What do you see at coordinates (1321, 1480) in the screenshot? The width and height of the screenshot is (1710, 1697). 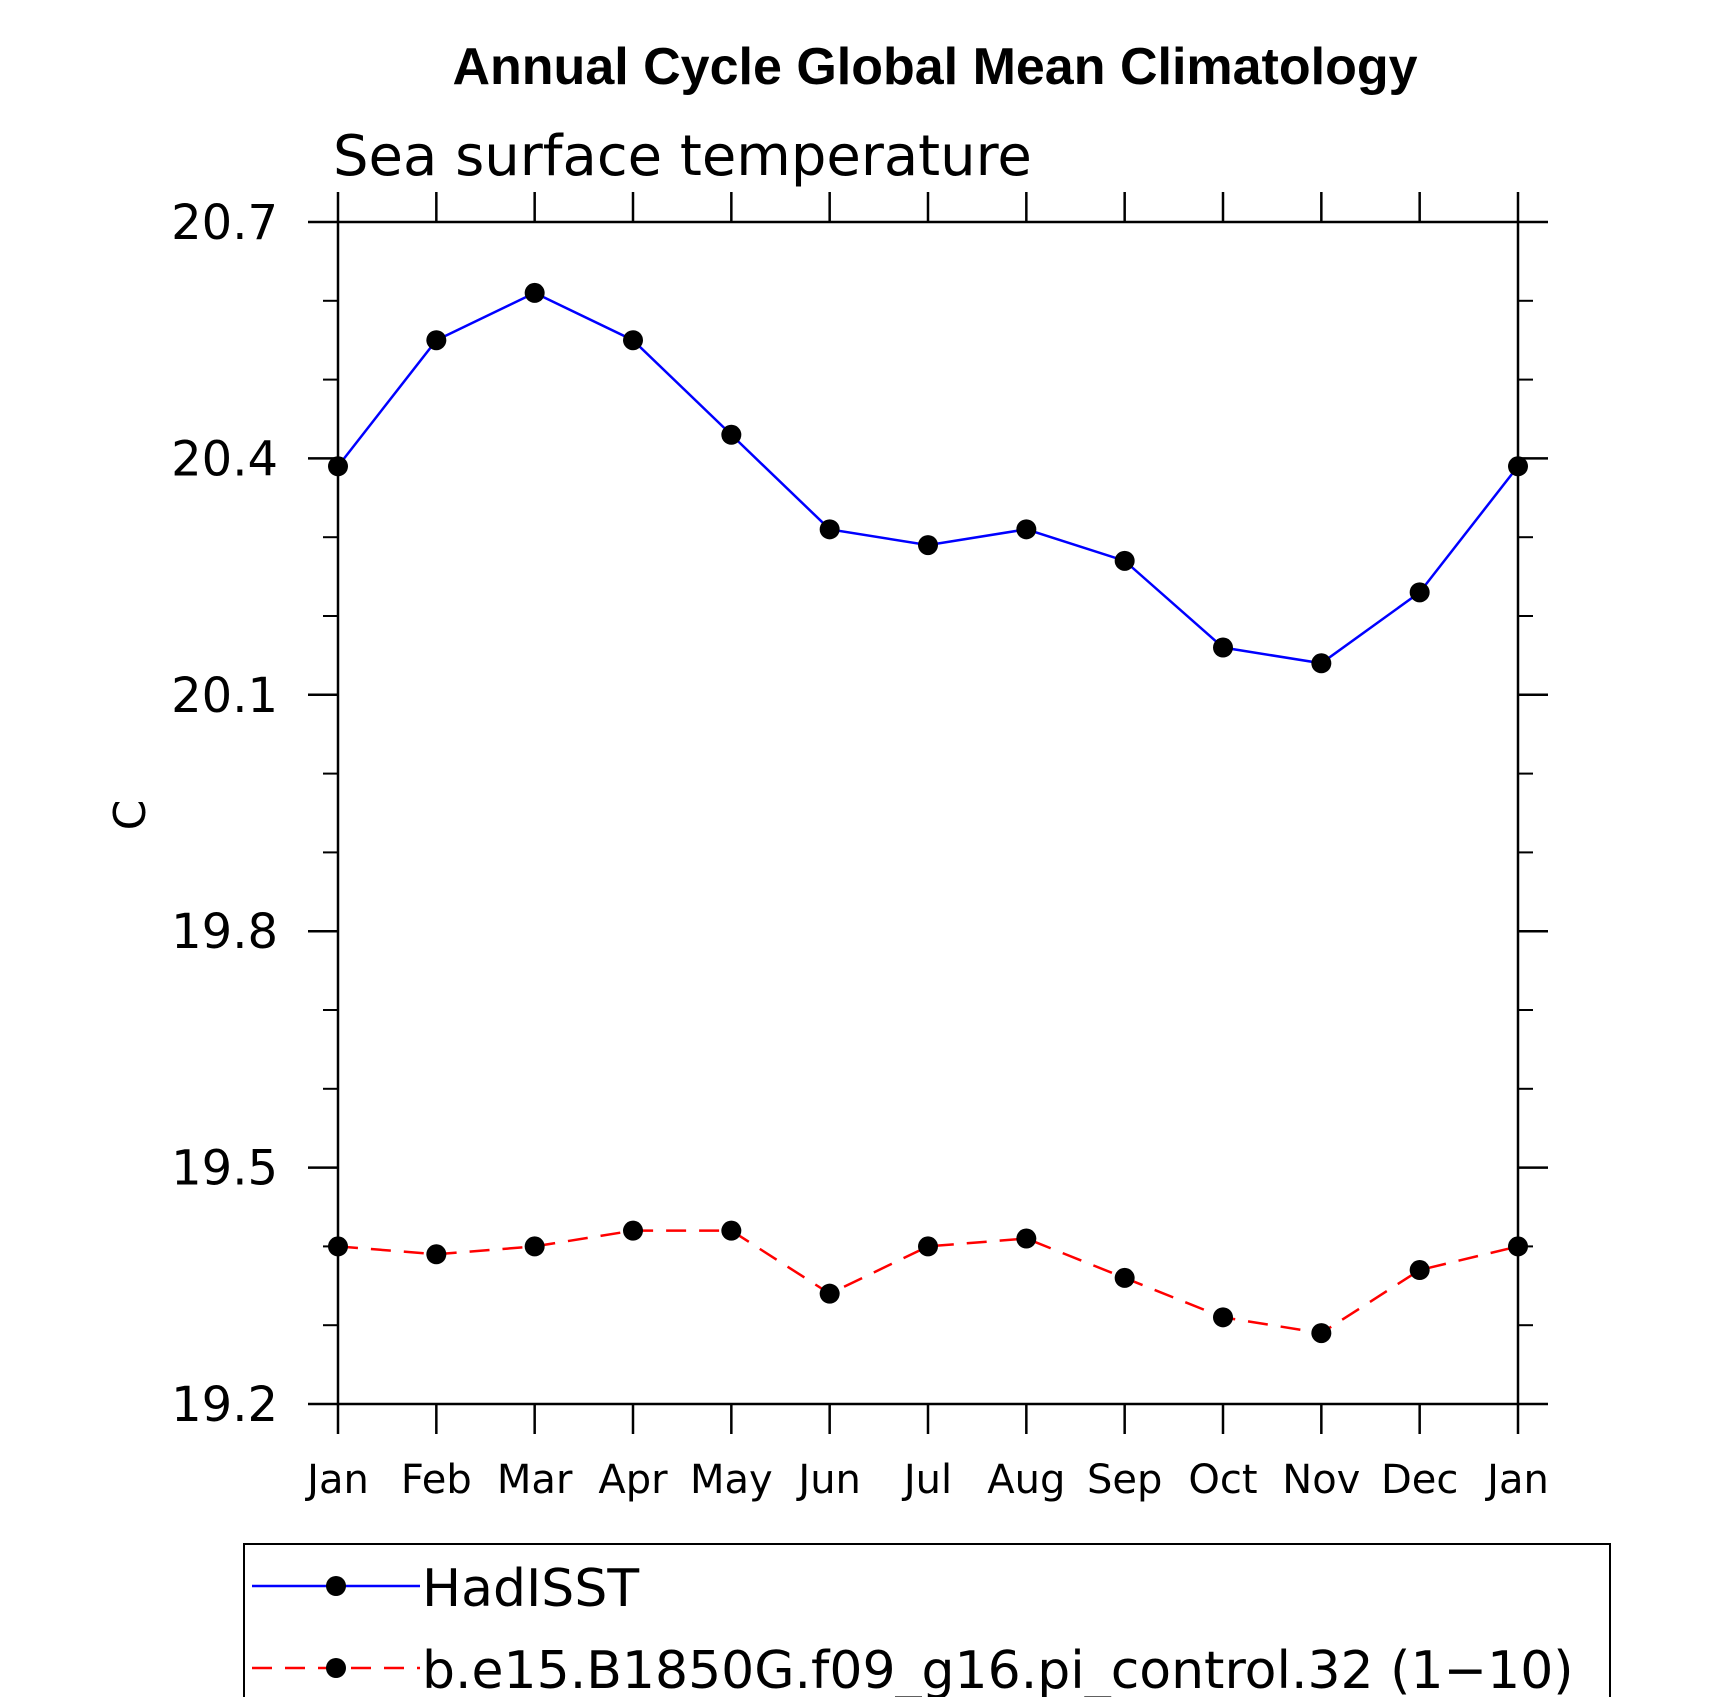 I see `x-tick-label: Nov` at bounding box center [1321, 1480].